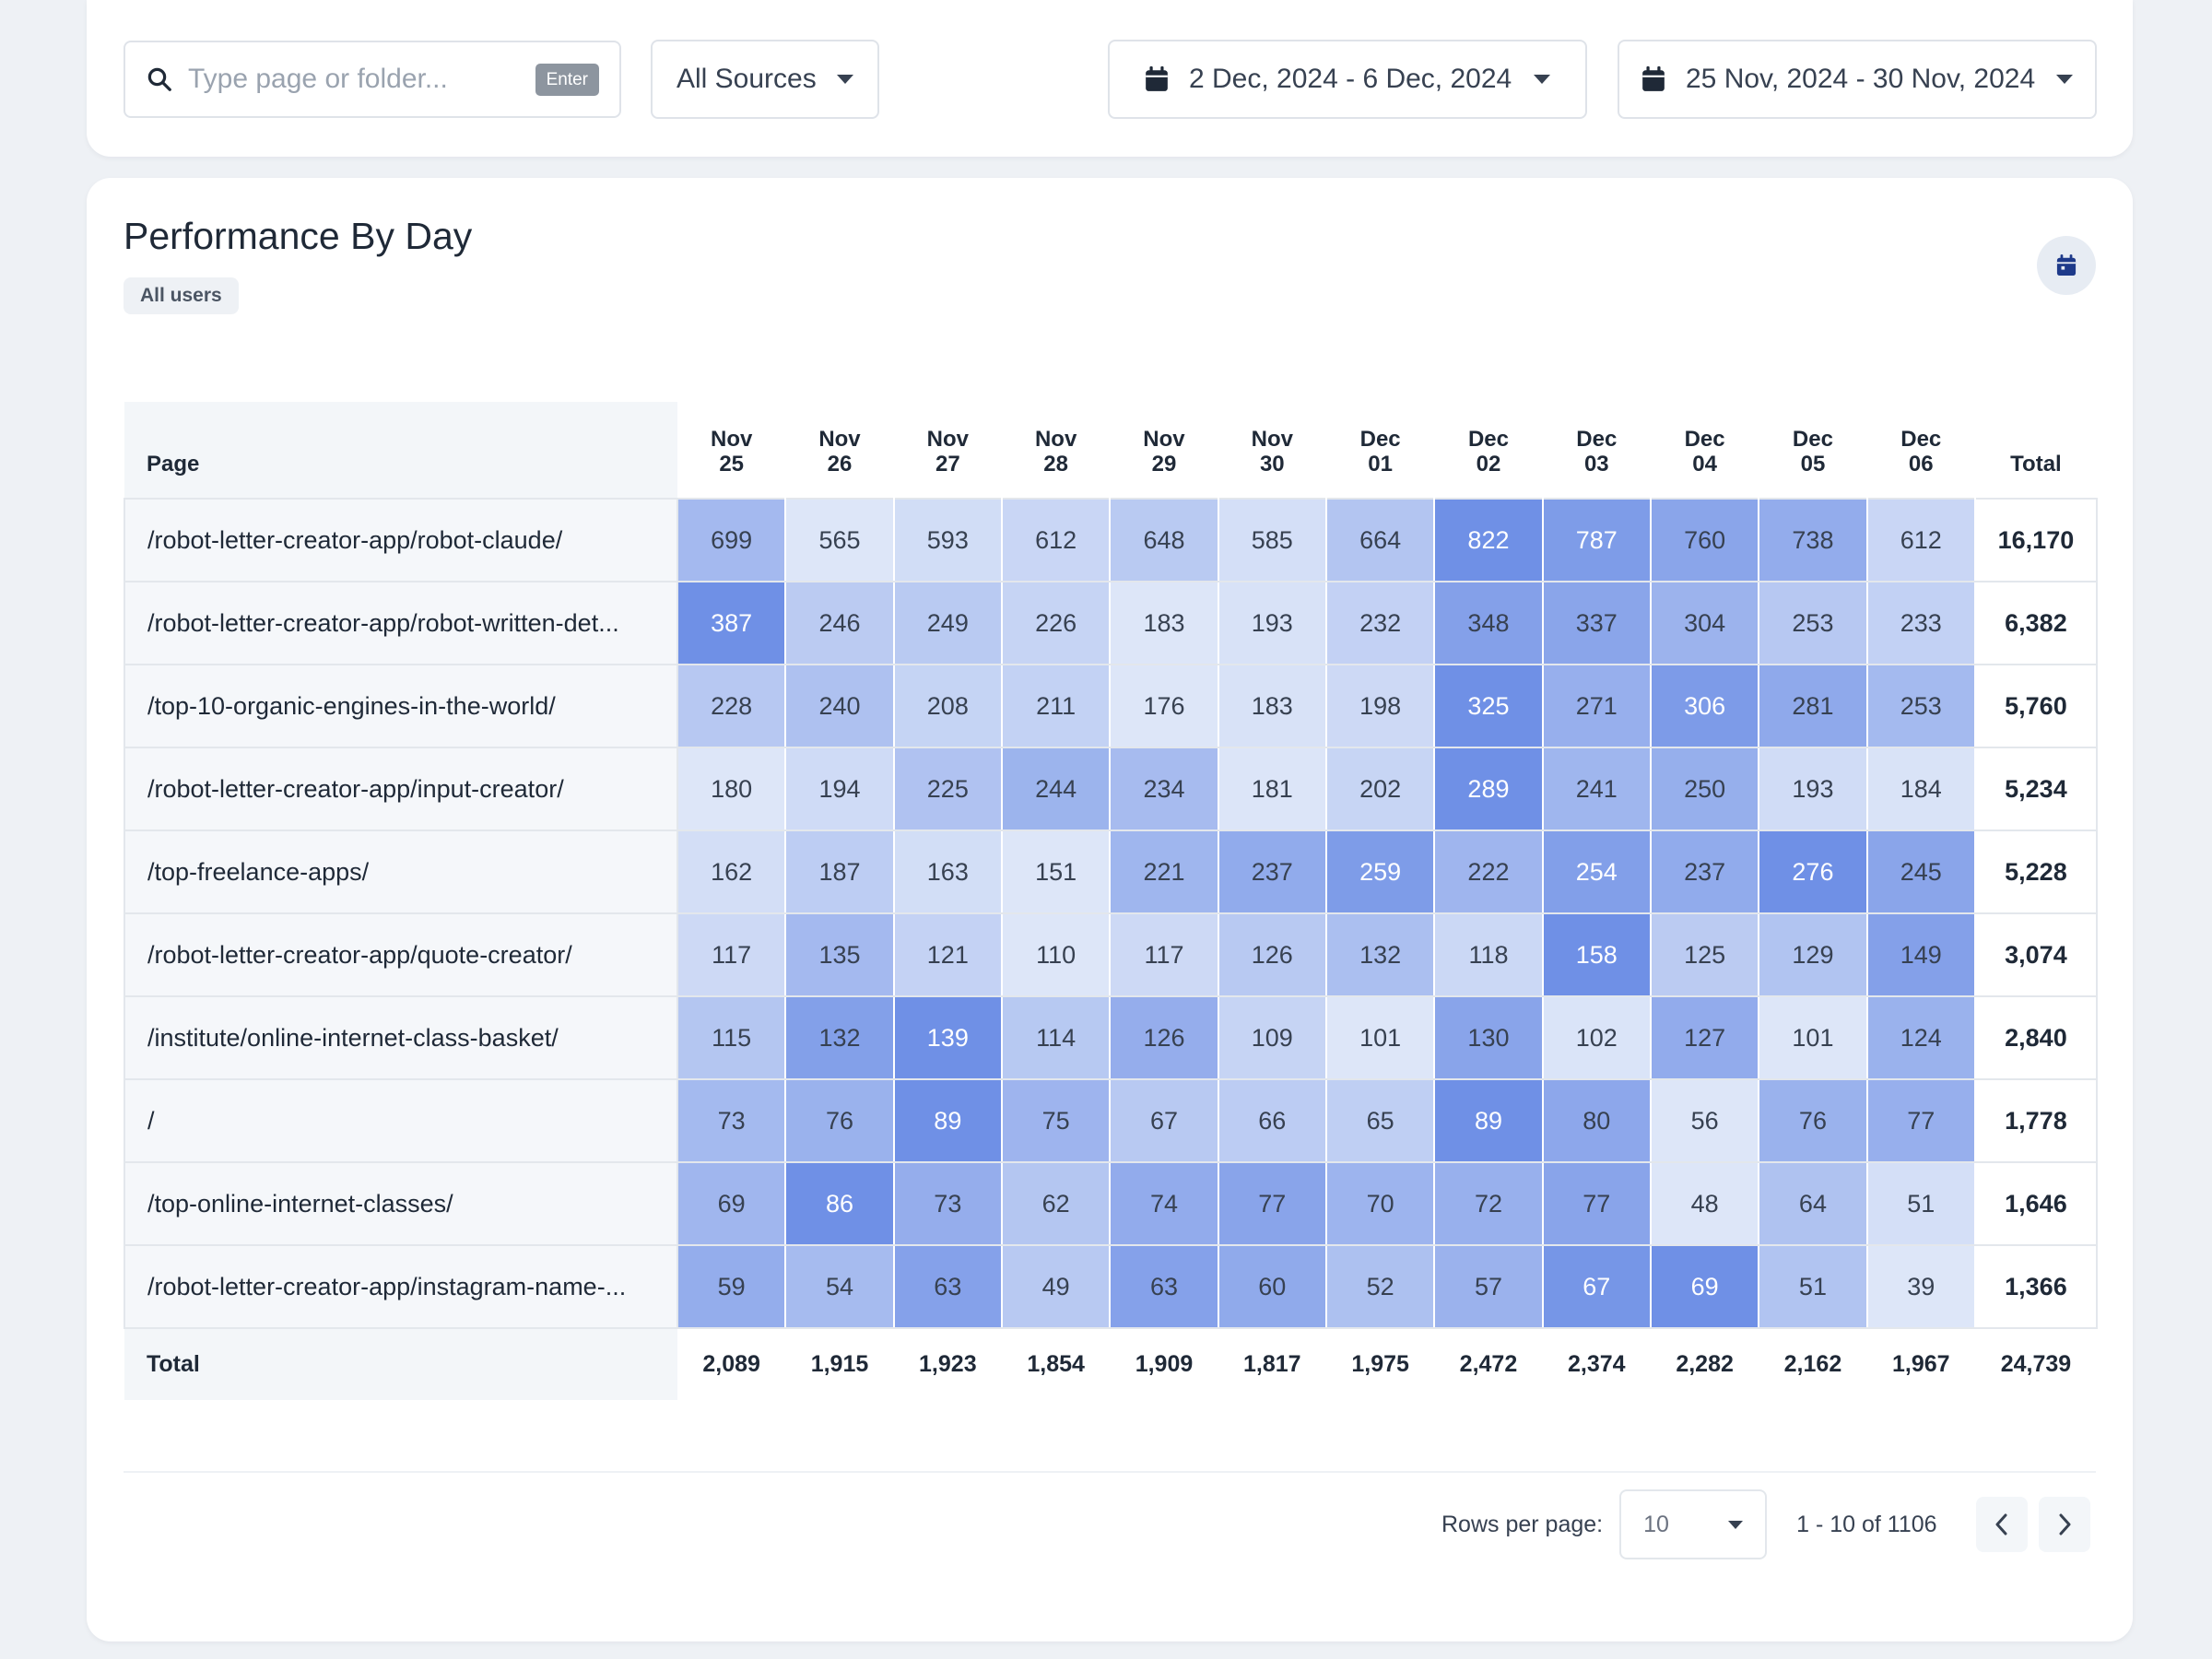 The image size is (2212, 1659). Describe the element at coordinates (1272, 540) in the screenshot. I see `heatmap-cell: 585` at that location.